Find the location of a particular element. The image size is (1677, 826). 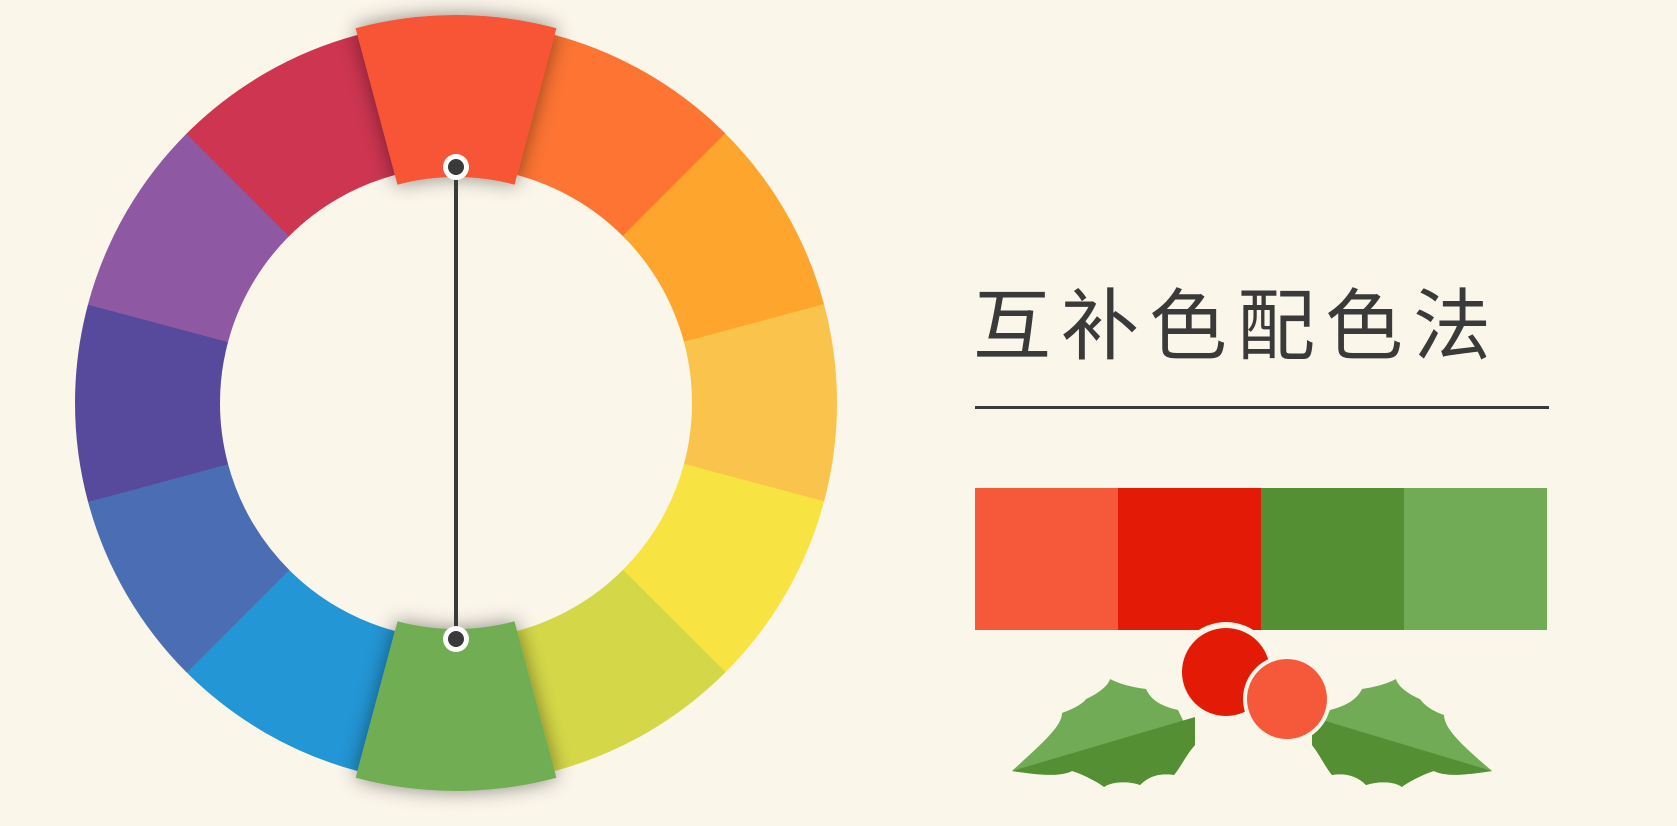

complementary-connector is located at coordinates (456, 403).